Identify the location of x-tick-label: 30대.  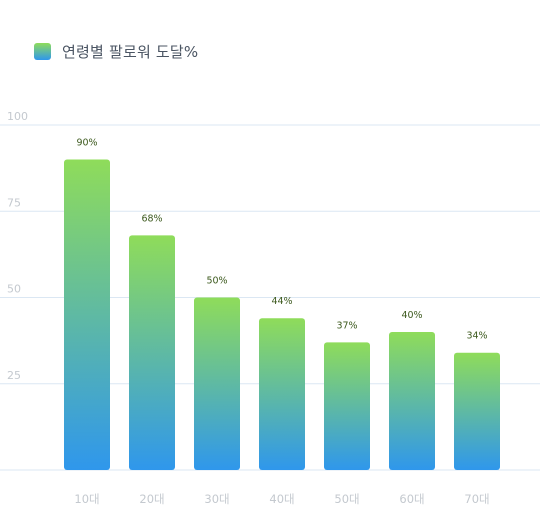
(216, 499).